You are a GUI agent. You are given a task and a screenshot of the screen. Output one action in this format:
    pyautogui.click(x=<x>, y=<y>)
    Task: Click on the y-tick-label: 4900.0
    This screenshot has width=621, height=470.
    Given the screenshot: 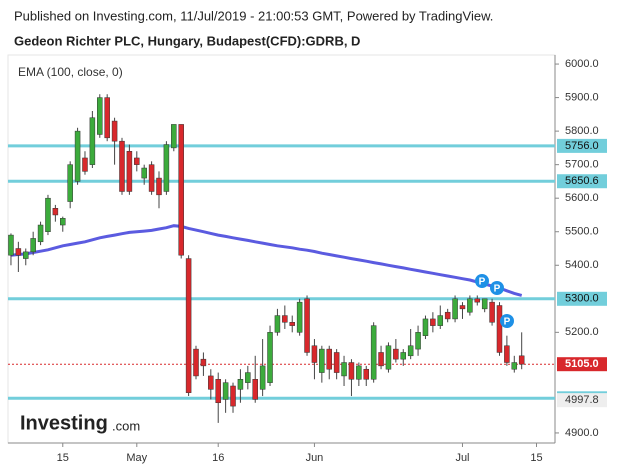 What is the action you would take?
    pyautogui.click(x=582, y=433)
    